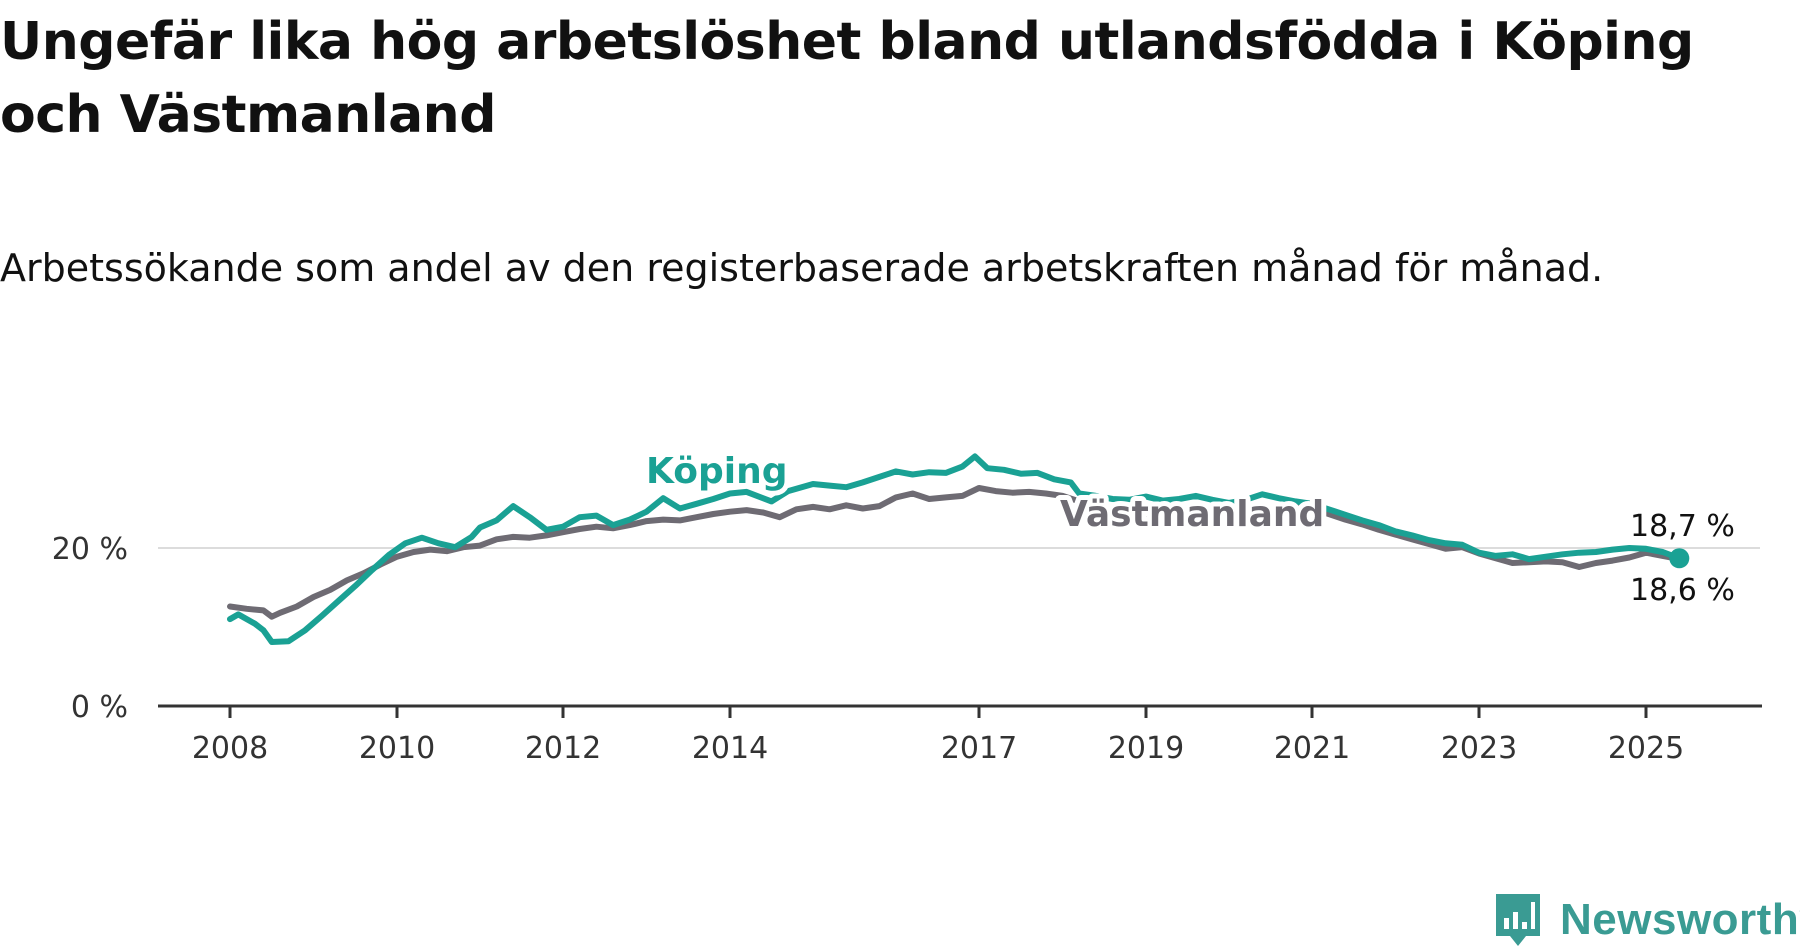  I want to click on series-label-halo: Västmanland, so click(1192, 514).